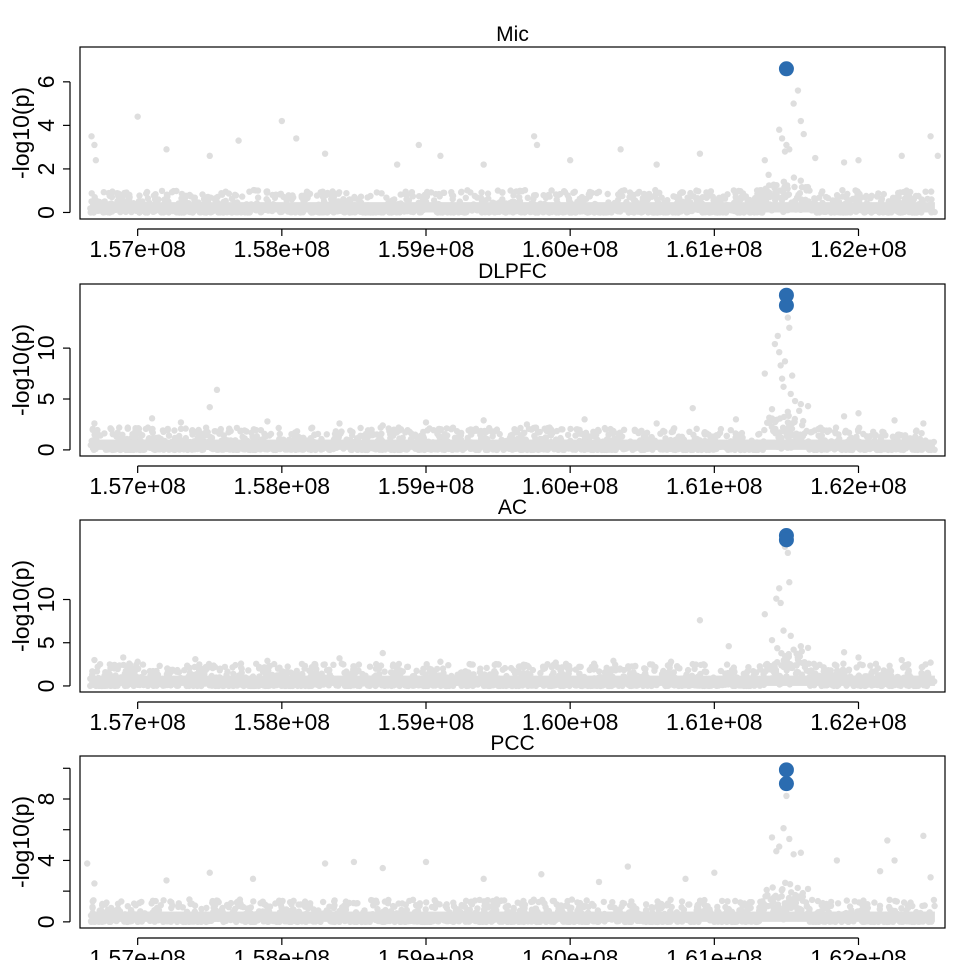  I want to click on y-tick-label: 0, so click(46, 212).